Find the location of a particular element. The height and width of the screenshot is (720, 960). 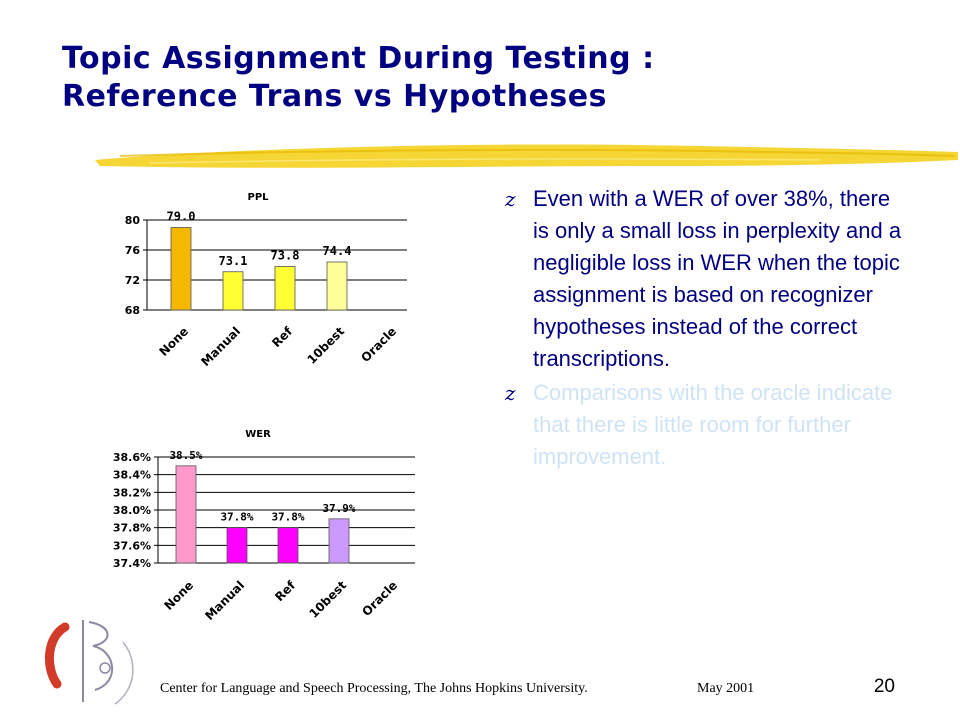

ppl-data-label: 73.1 is located at coordinates (233, 261).